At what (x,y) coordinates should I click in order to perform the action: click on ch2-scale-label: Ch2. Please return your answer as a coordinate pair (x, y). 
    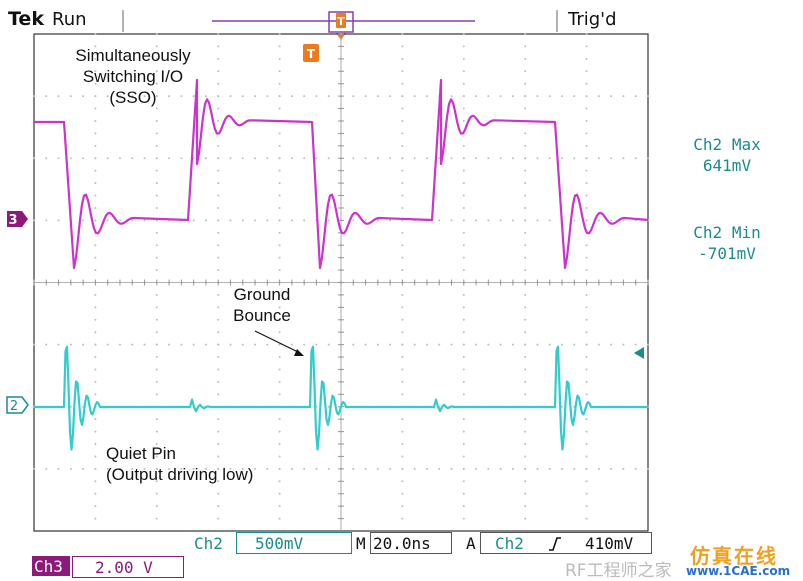
    Looking at the image, I should click on (208, 543).